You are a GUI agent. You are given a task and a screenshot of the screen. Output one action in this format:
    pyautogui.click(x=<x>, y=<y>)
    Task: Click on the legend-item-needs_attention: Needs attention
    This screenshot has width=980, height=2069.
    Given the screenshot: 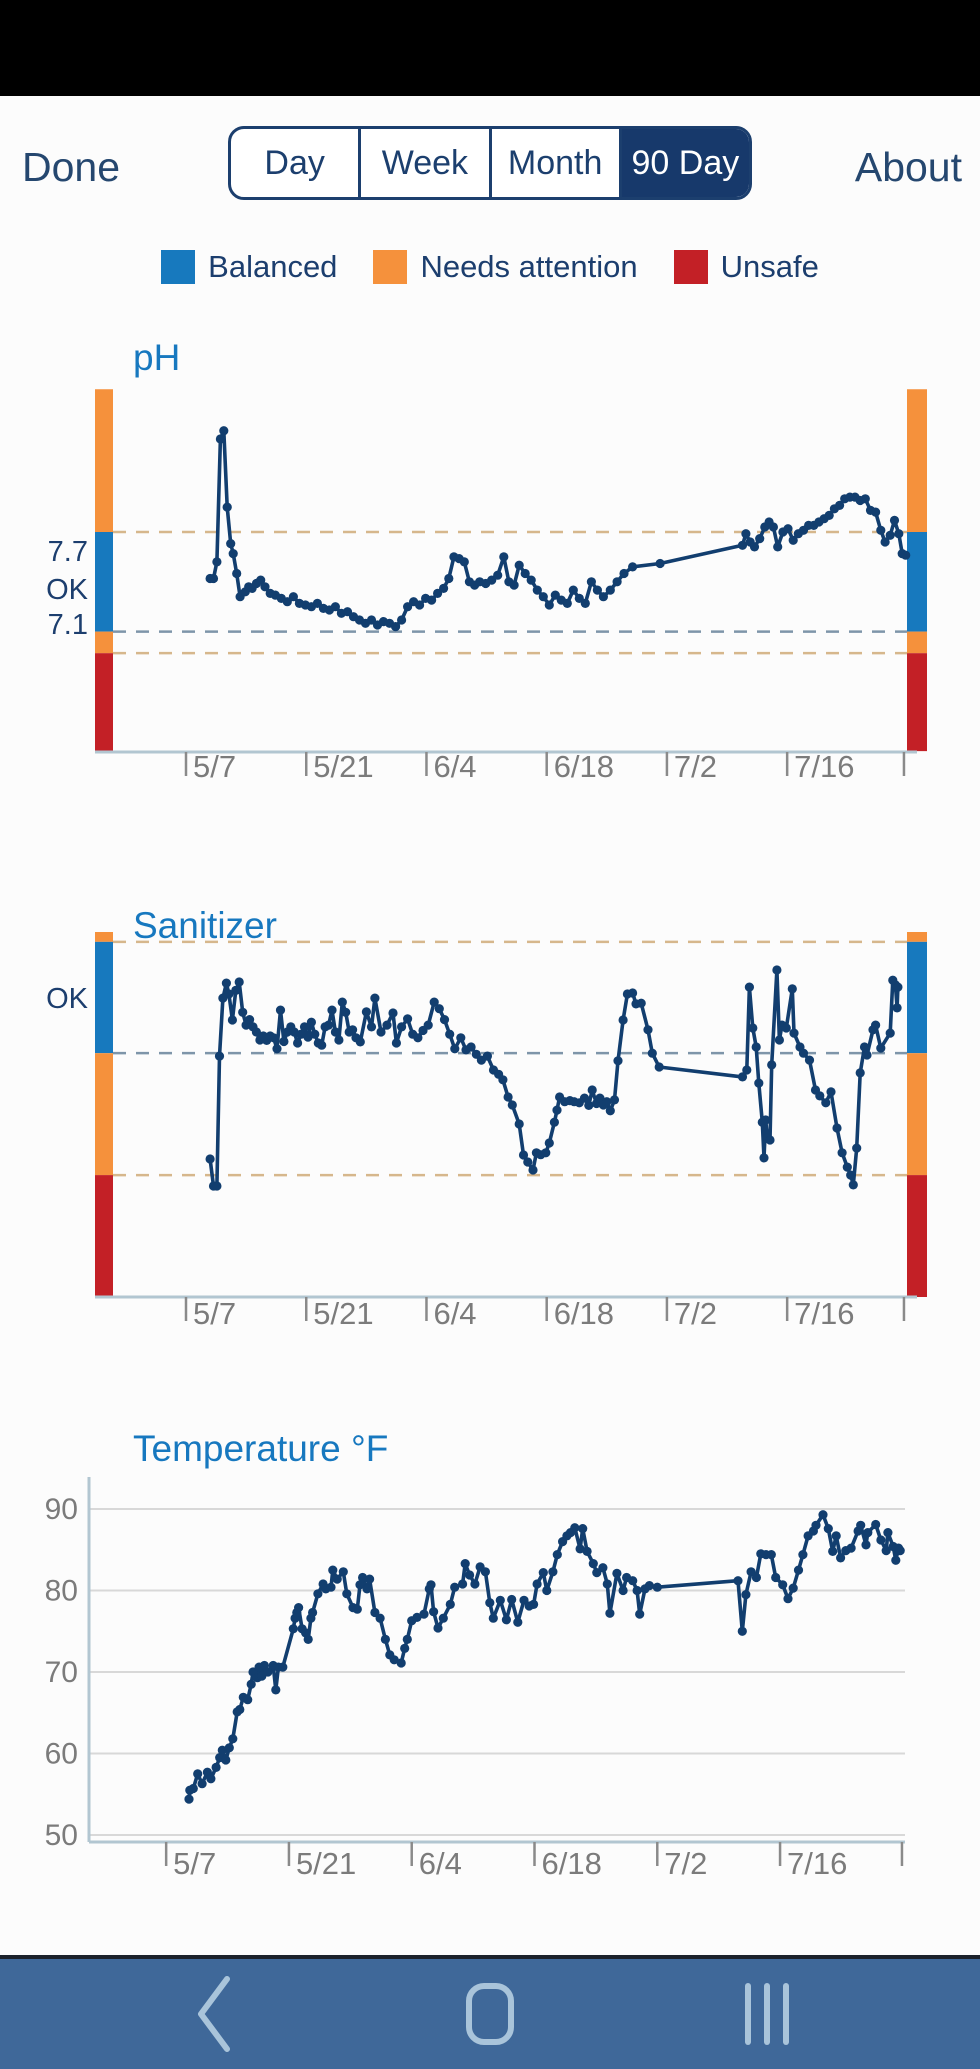 What is the action you would take?
    pyautogui.click(x=505, y=267)
    